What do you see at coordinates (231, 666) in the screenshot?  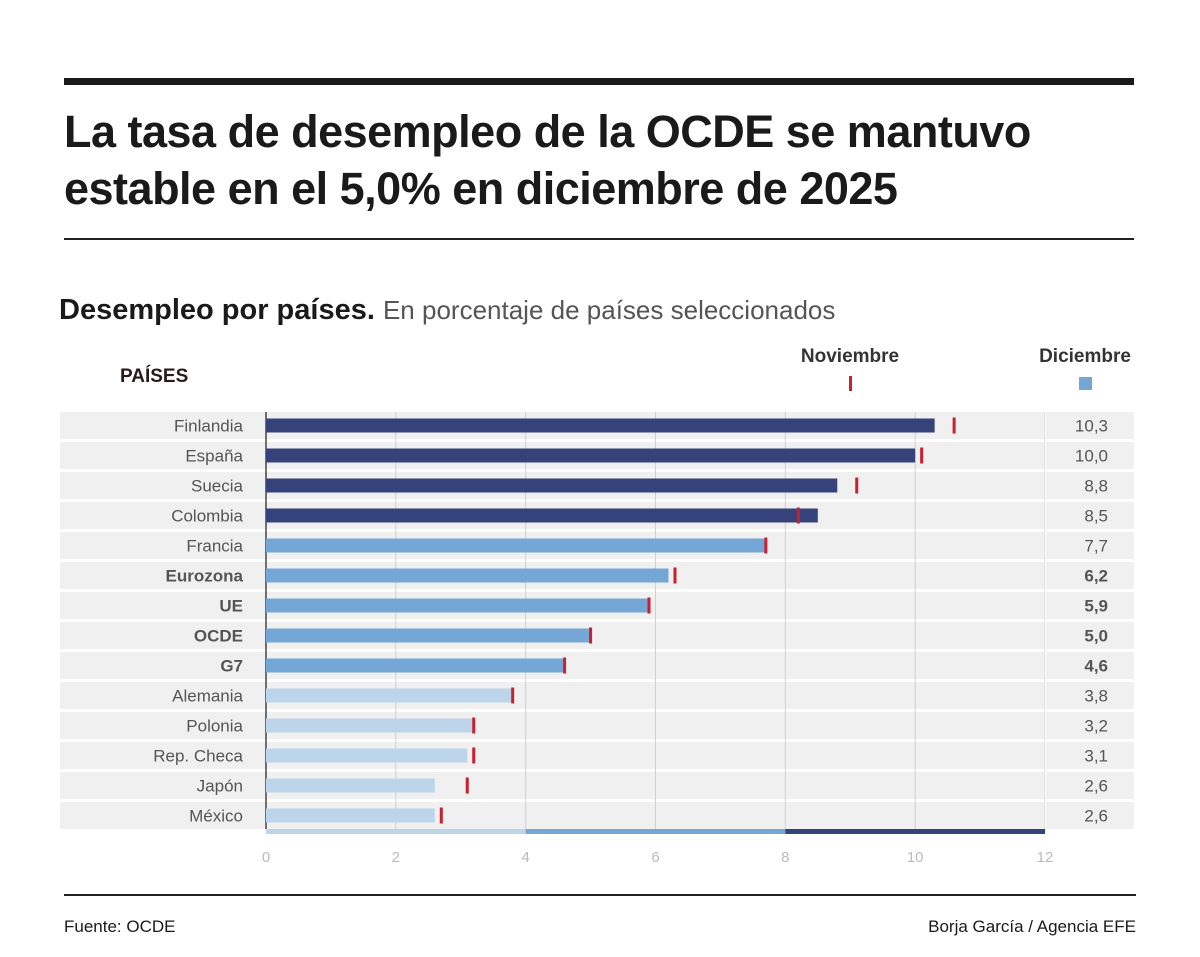 I see `category-label: G7` at bounding box center [231, 666].